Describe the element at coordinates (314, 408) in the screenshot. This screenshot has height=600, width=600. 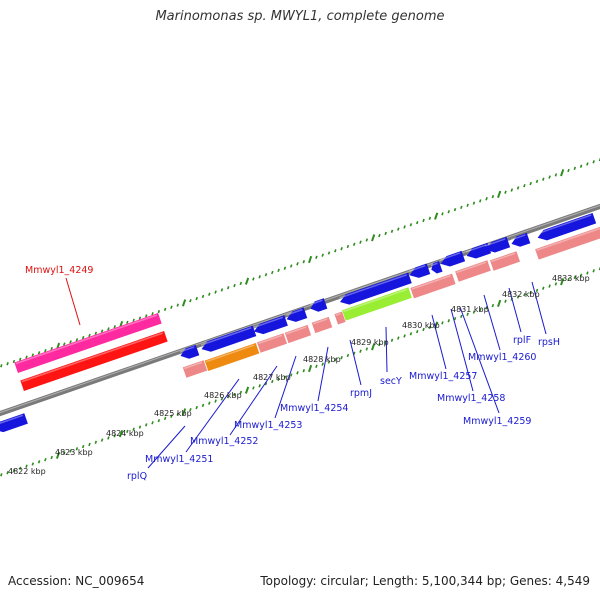
I see `gene-label: Mmwyl1_4254` at that location.